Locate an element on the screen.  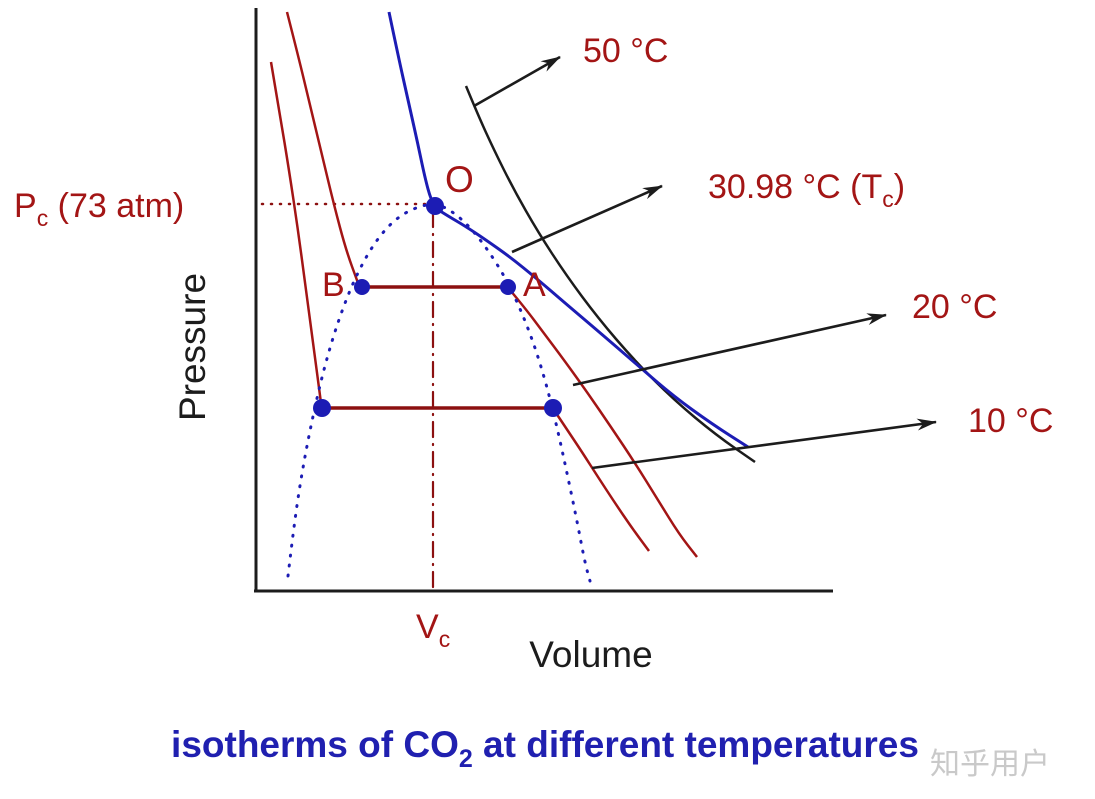
point-A-label: A is located at coordinates (534, 285).